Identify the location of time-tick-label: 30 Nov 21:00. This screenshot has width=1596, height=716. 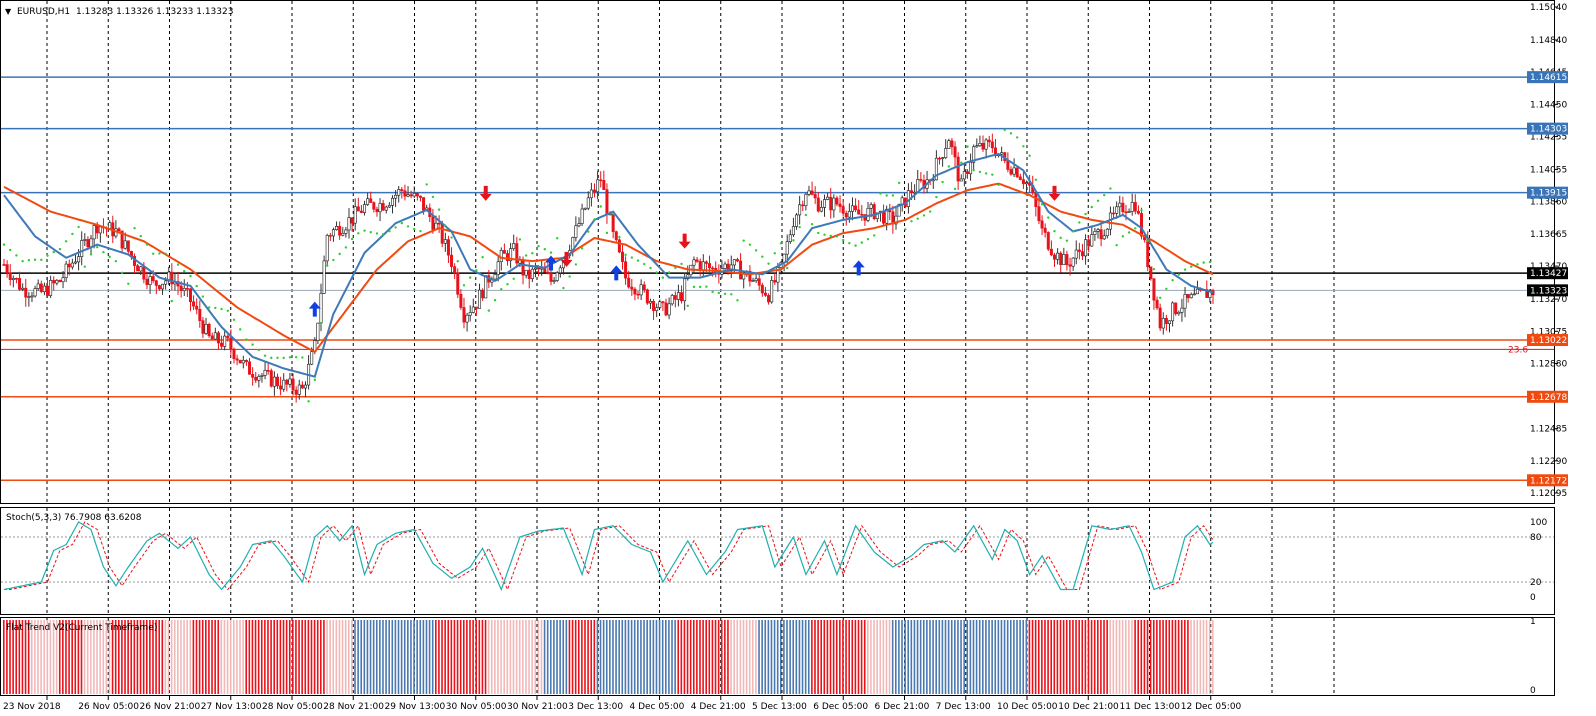
(537, 707).